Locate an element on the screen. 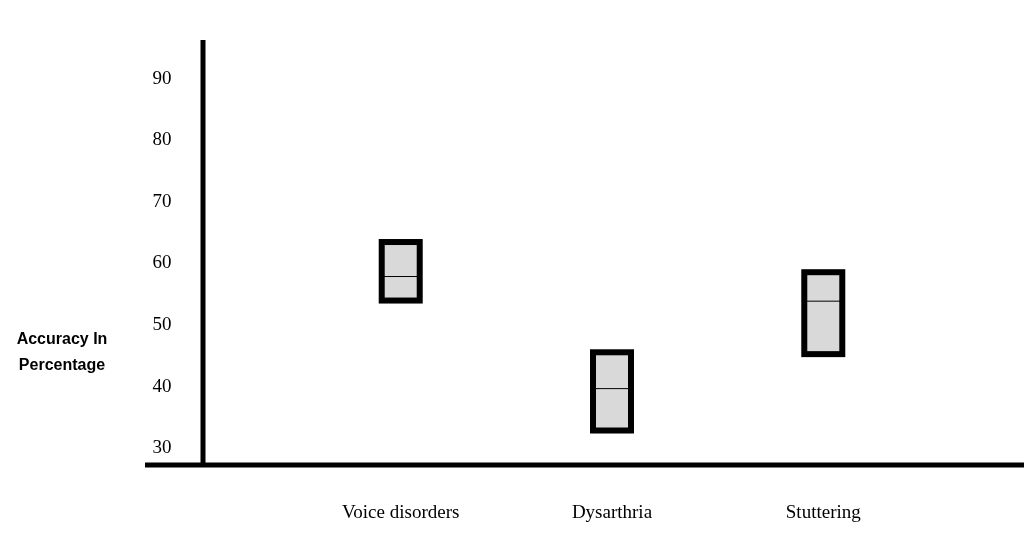 The image size is (1024, 533). y-tick-label: 60 is located at coordinates (162, 262).